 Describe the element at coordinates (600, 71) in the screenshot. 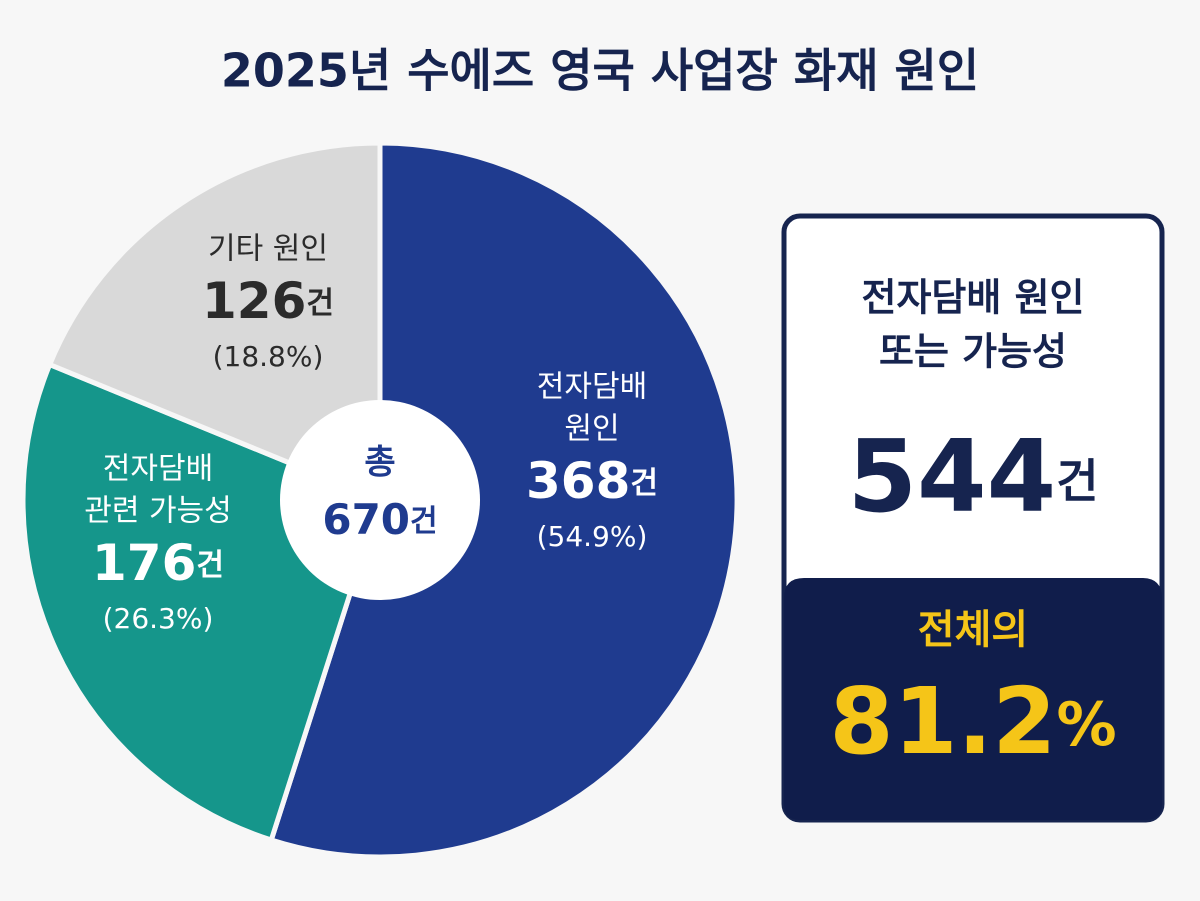

I see `chart-title: 2025년 수에즈 영국 사업장 화재 원인` at that location.